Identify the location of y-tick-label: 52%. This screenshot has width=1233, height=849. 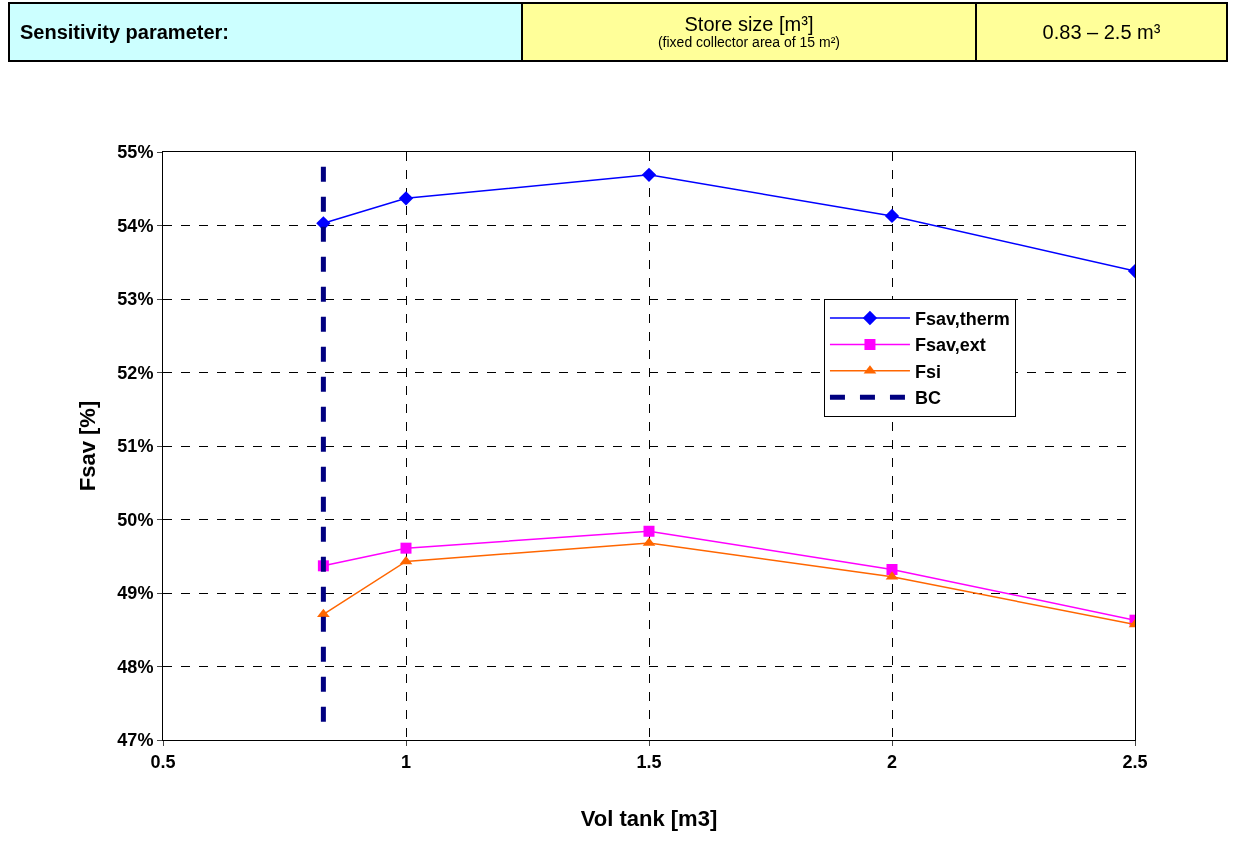
(135, 372).